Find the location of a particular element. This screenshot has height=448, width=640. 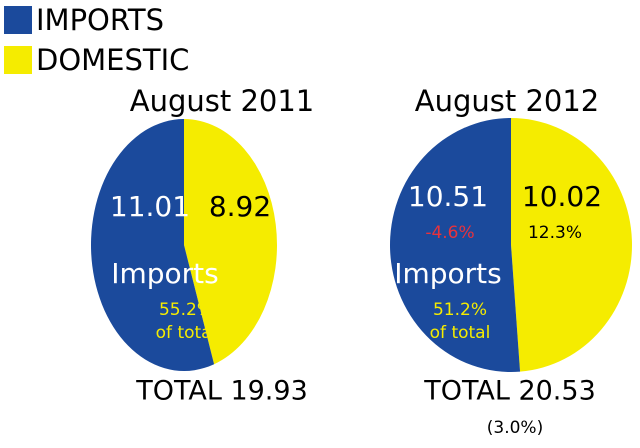

pie-title: August 2011 is located at coordinates (222, 101).